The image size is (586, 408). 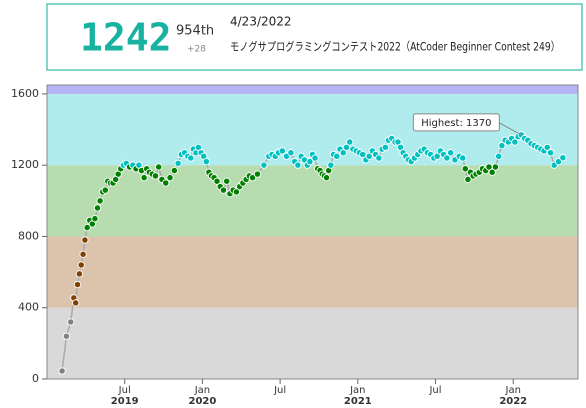 What do you see at coordinates (196, 50) in the screenshot?
I see `rating-diff: +28` at bounding box center [196, 50].